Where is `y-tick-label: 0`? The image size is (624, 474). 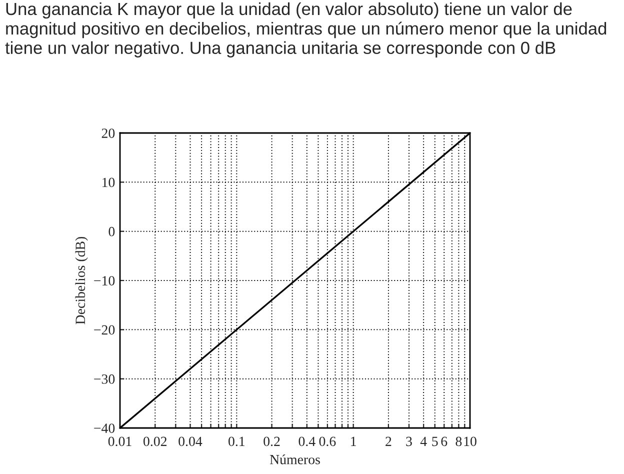
y-tick-label: 0 is located at coordinates (111, 231).